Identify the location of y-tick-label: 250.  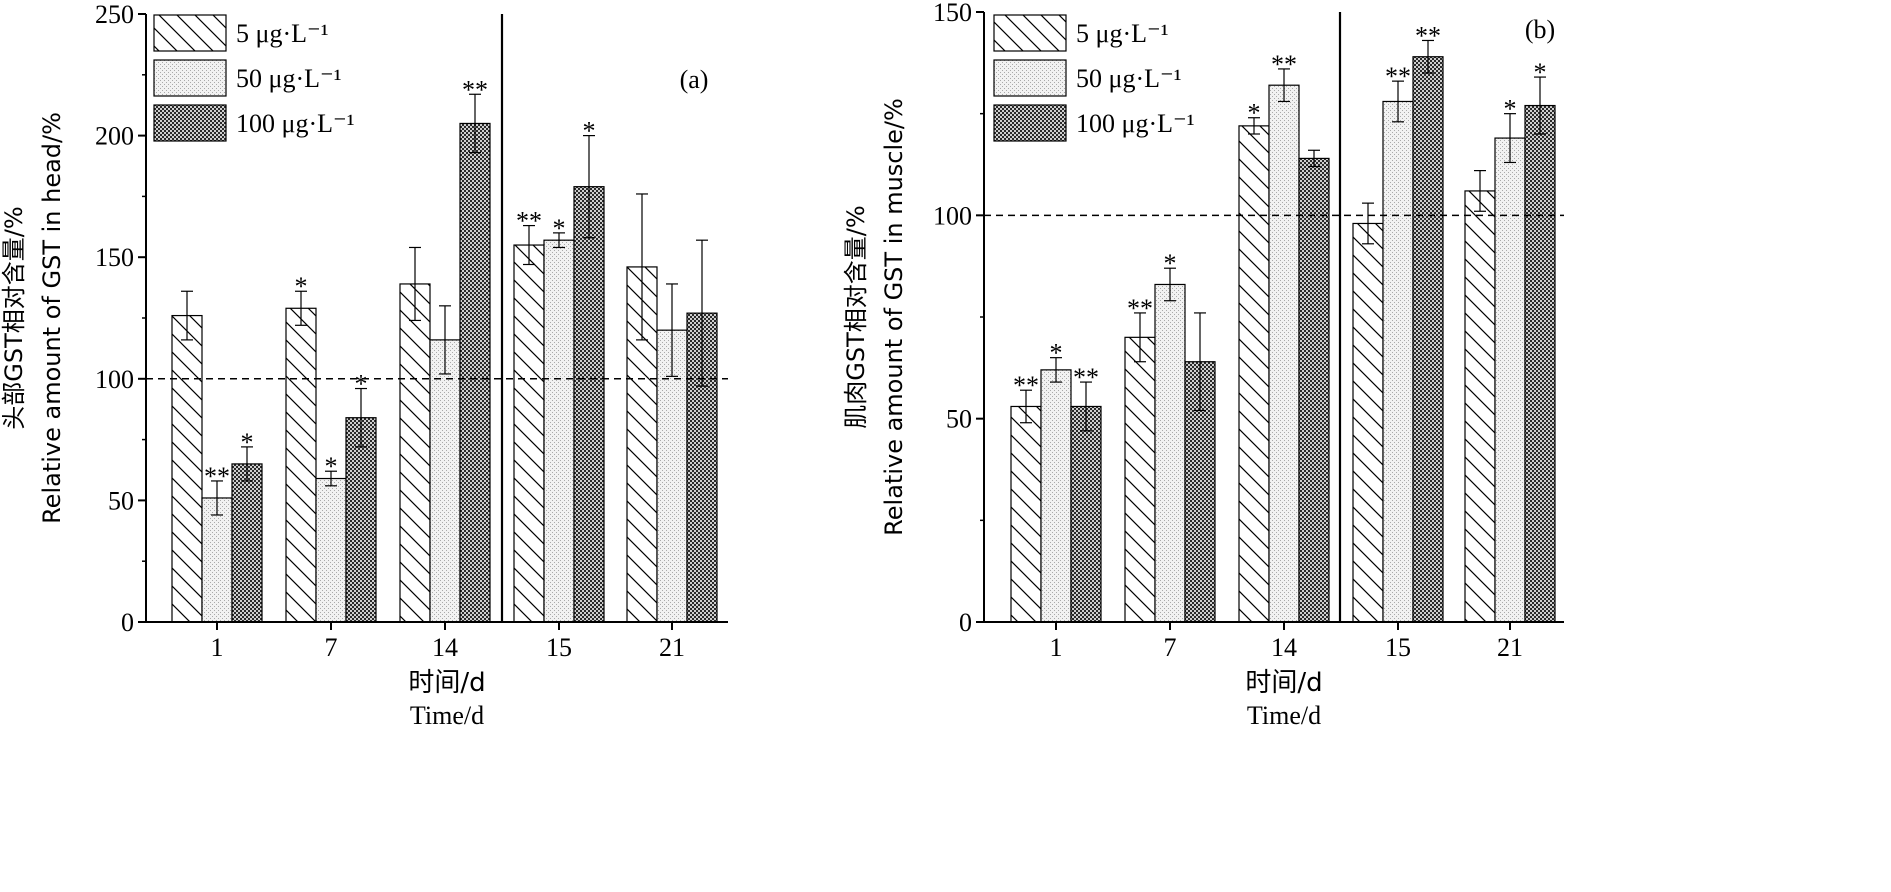
(114, 14).